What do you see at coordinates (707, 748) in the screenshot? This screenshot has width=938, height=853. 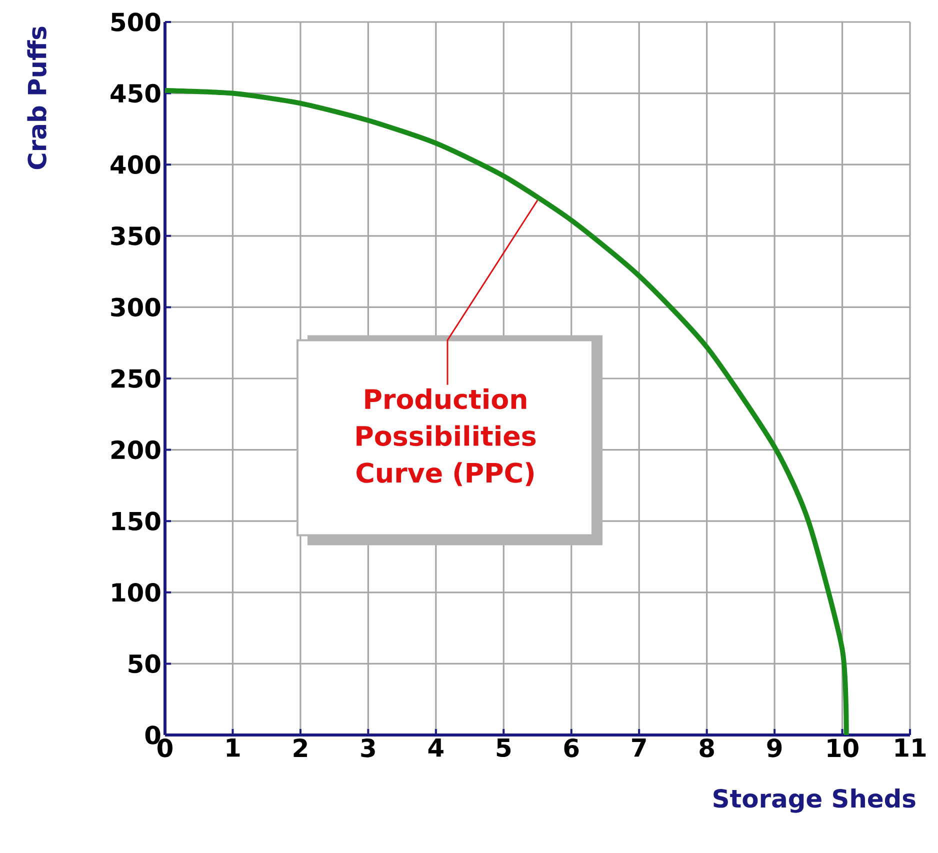 I see `x-tick-label: 8` at bounding box center [707, 748].